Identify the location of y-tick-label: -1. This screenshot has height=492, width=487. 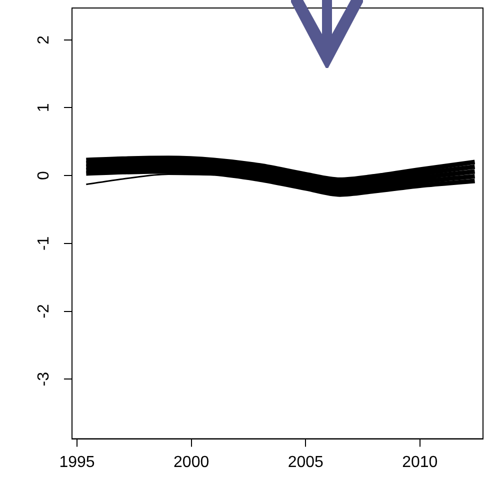
(43, 243).